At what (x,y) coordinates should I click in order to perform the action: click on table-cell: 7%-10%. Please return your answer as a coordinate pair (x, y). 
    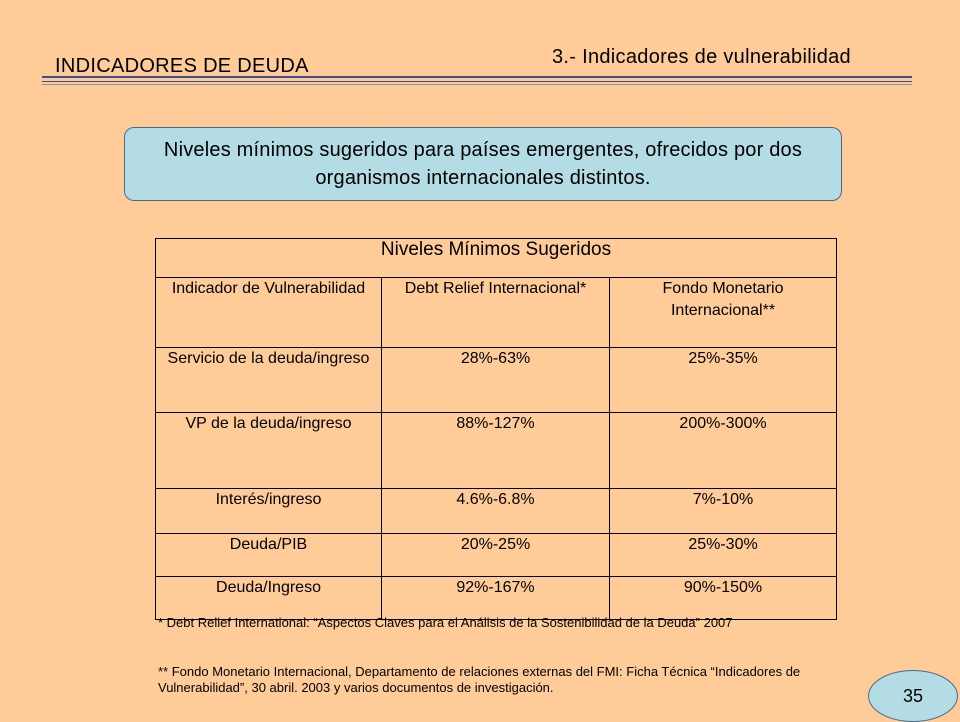
    Looking at the image, I should click on (723, 511).